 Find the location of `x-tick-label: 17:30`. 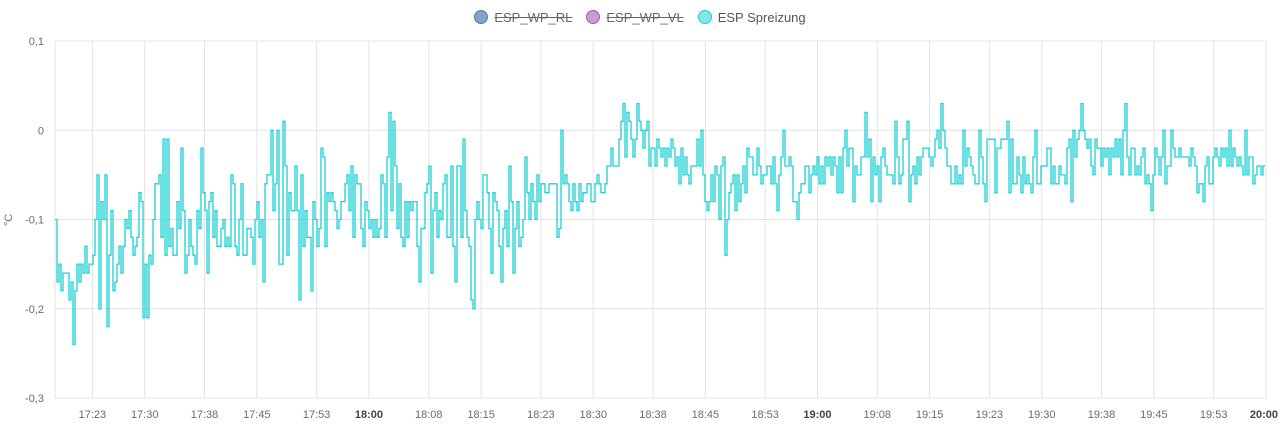

x-tick-label: 17:30 is located at coordinates (145, 415).